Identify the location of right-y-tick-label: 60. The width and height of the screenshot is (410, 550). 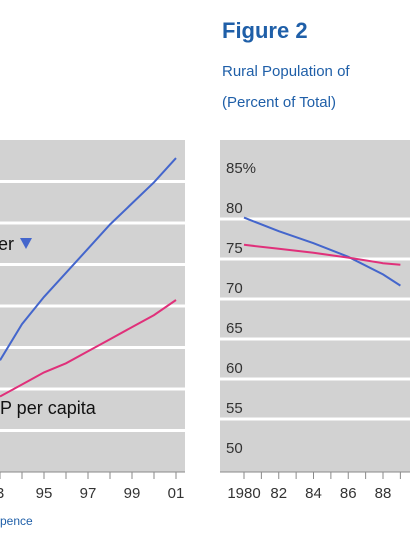
(234, 368).